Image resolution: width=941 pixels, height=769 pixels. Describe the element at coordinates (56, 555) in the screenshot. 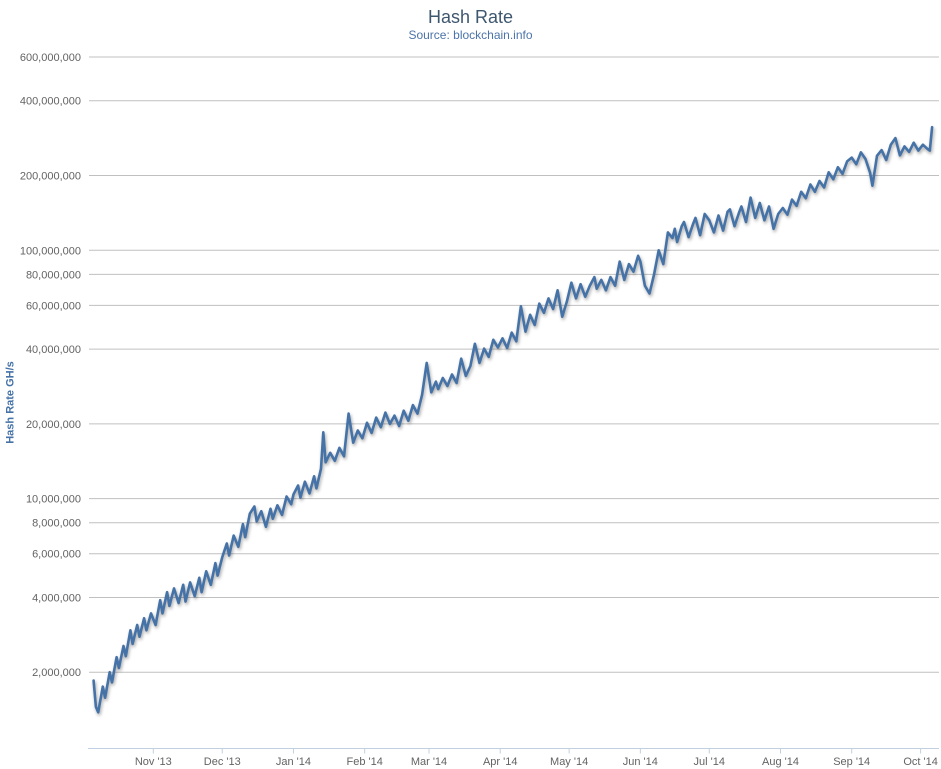

I see `y-axis-tick-label: 6,000,000` at that location.